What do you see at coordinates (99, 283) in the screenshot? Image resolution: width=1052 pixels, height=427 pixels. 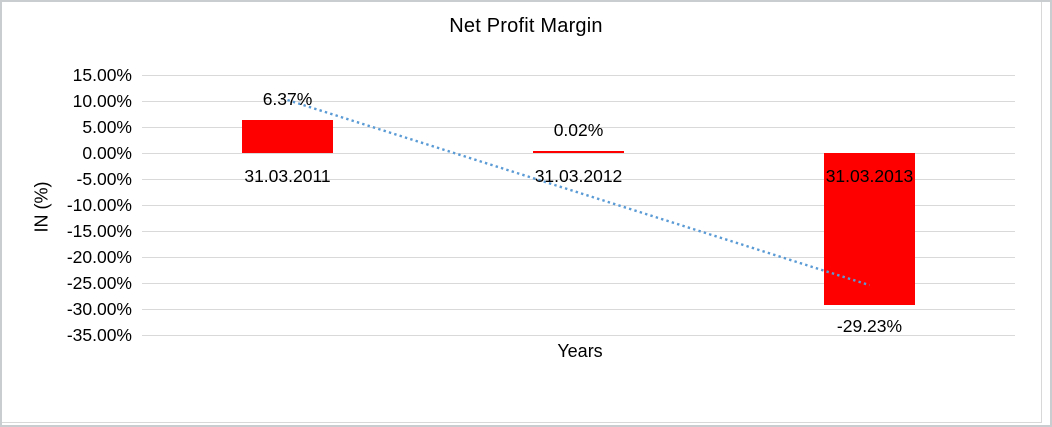 I see `y-tick-label: -25.00%` at bounding box center [99, 283].